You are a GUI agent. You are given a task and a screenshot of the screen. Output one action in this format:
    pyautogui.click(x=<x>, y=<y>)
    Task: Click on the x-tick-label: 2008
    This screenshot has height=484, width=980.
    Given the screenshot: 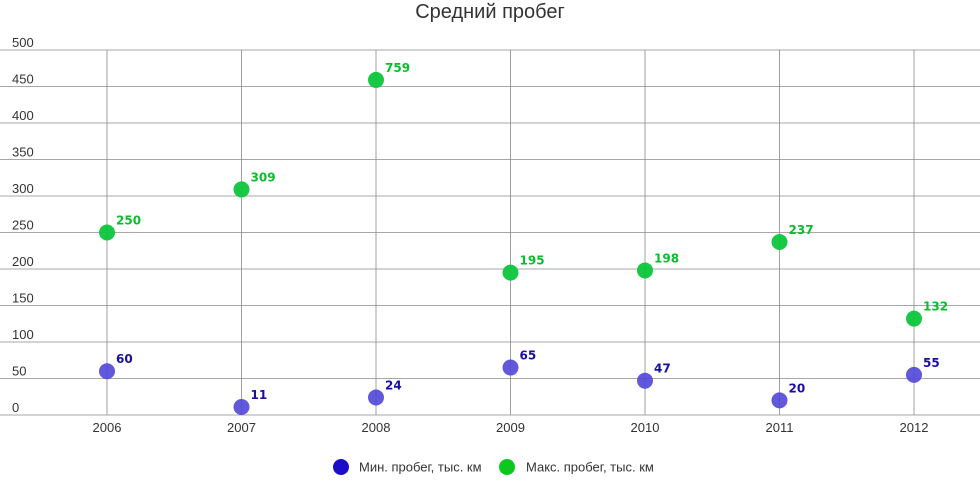 What is the action you would take?
    pyautogui.click(x=376, y=427)
    